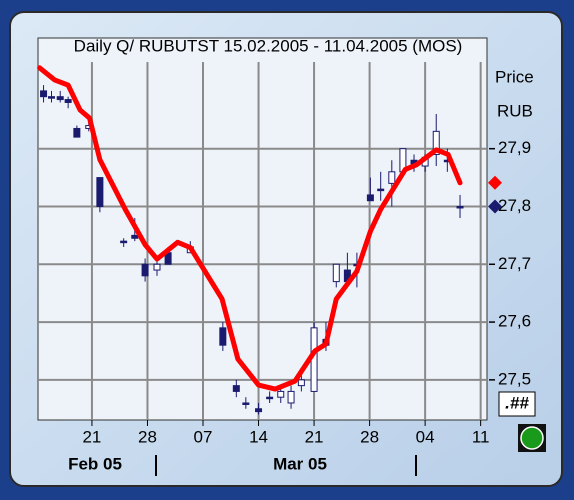 This screenshot has height=500, width=574. I want to click on y-tick-label: 27,7, so click(514, 263).